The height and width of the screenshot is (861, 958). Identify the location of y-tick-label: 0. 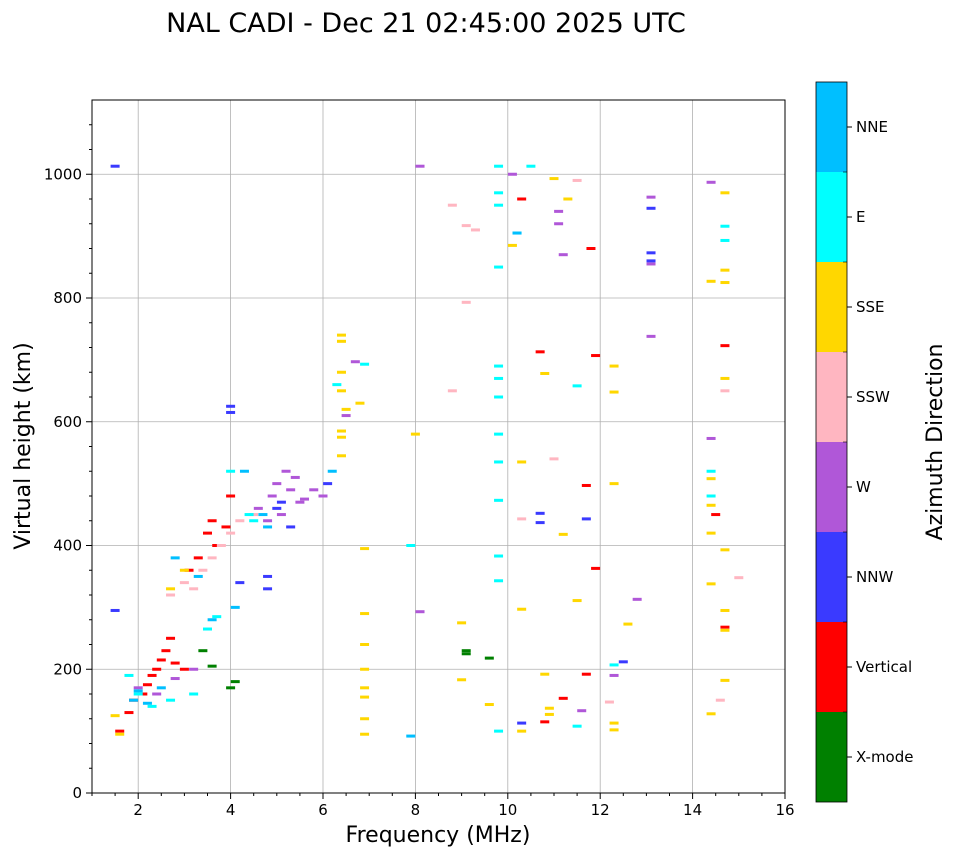
(77, 793).